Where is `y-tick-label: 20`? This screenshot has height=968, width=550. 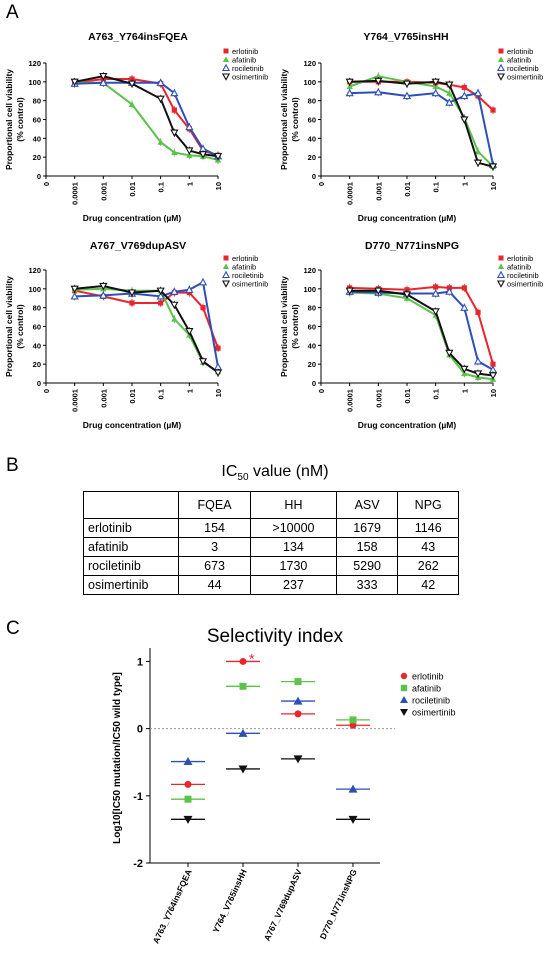
y-tick-label: 20 is located at coordinates (37, 364).